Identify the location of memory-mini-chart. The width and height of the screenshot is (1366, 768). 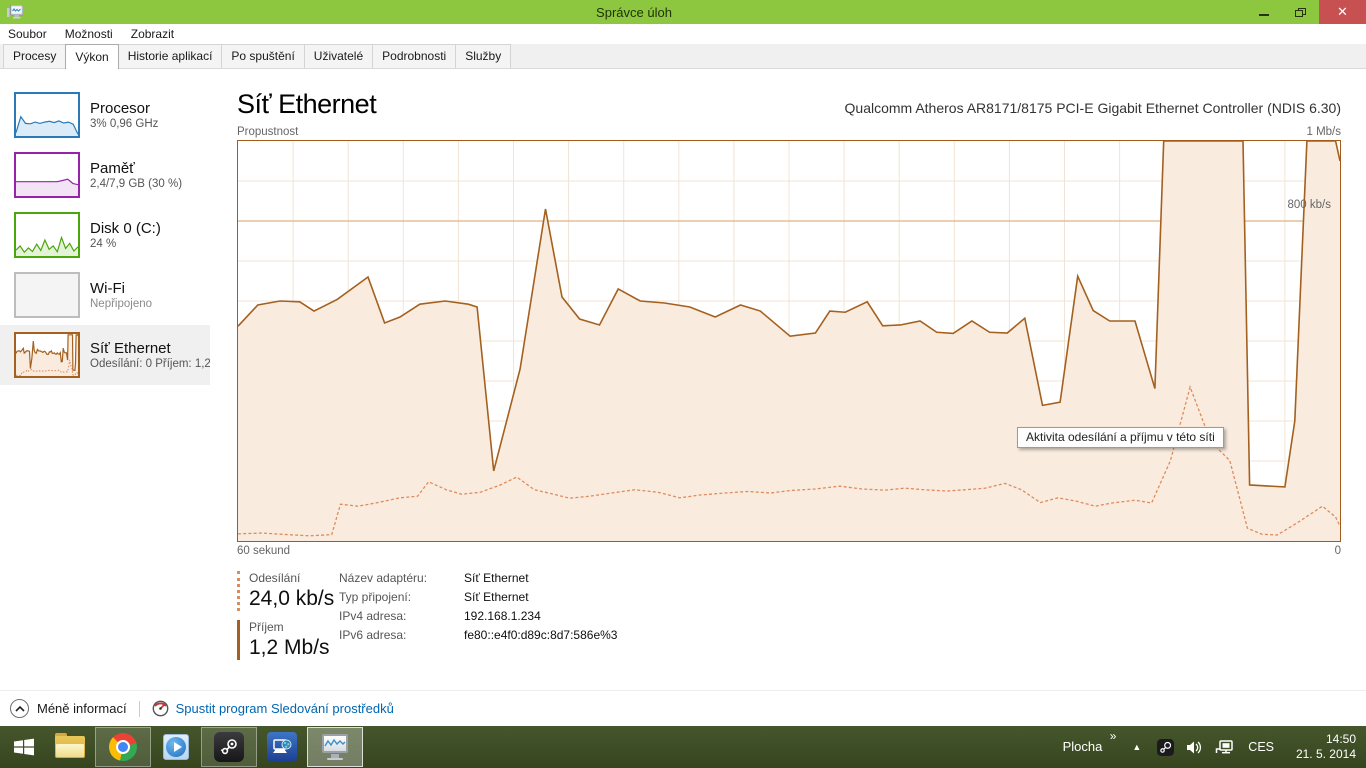
(47, 175).